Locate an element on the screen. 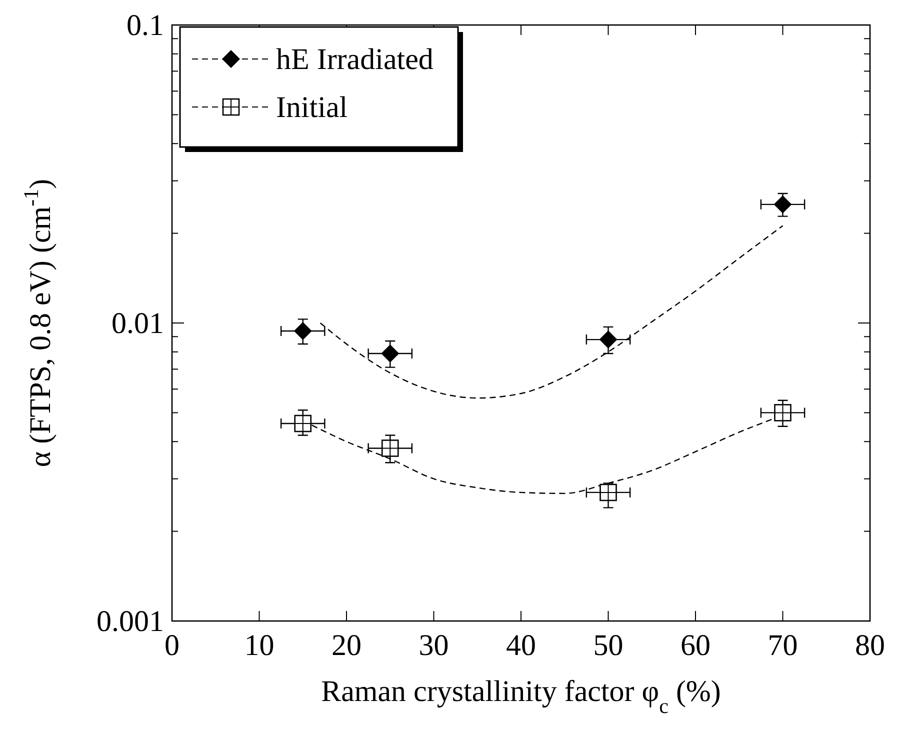 The height and width of the screenshot is (733, 915). x-tick-label: 60 is located at coordinates (695, 645).